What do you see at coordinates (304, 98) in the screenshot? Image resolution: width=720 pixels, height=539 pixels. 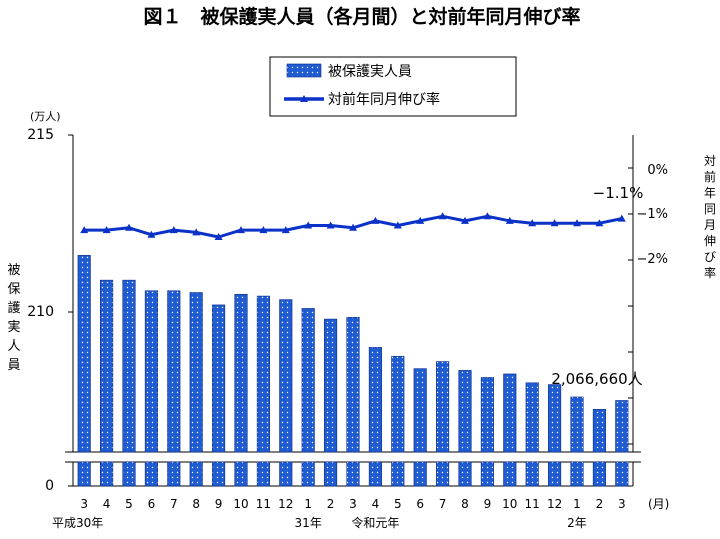 I see `legend-line-marker` at bounding box center [304, 98].